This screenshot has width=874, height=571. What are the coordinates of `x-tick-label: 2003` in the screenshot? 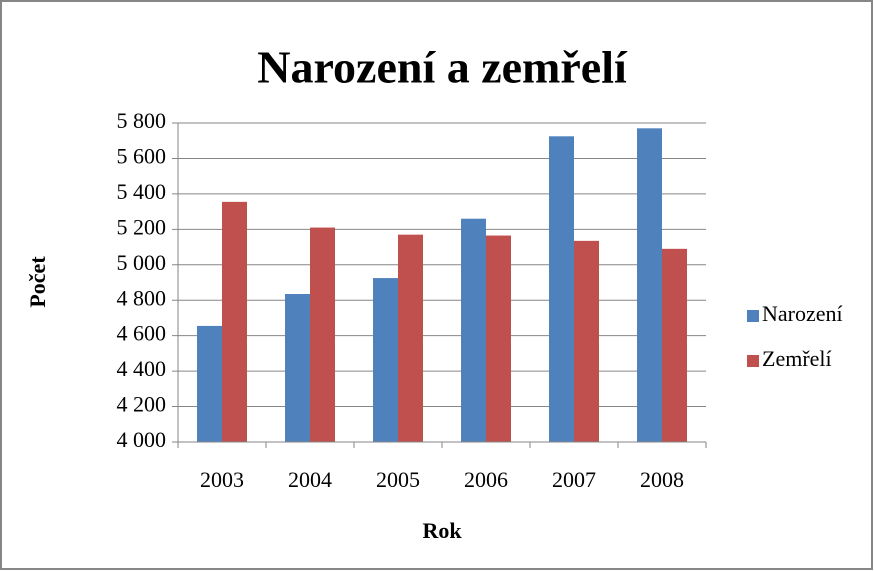 It's located at (222, 479).